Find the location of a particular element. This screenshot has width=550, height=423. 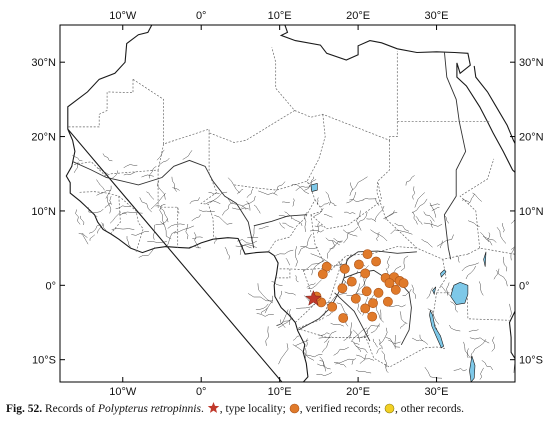

lon-tick-label-bottom: 10°E is located at coordinates (280, 392).